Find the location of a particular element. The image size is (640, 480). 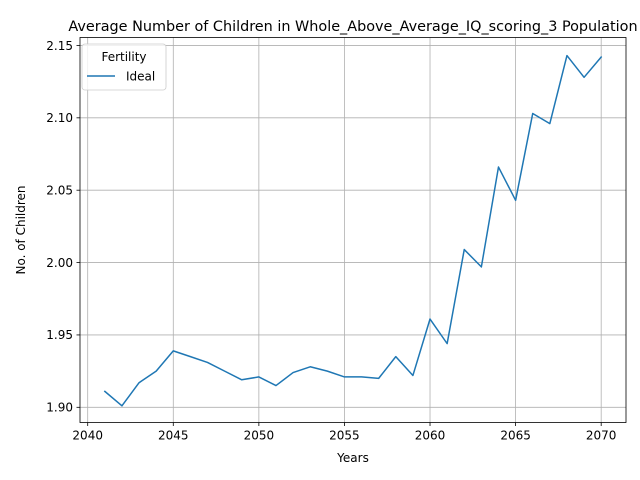

y-tick-label: 2.00 is located at coordinates (59, 263).